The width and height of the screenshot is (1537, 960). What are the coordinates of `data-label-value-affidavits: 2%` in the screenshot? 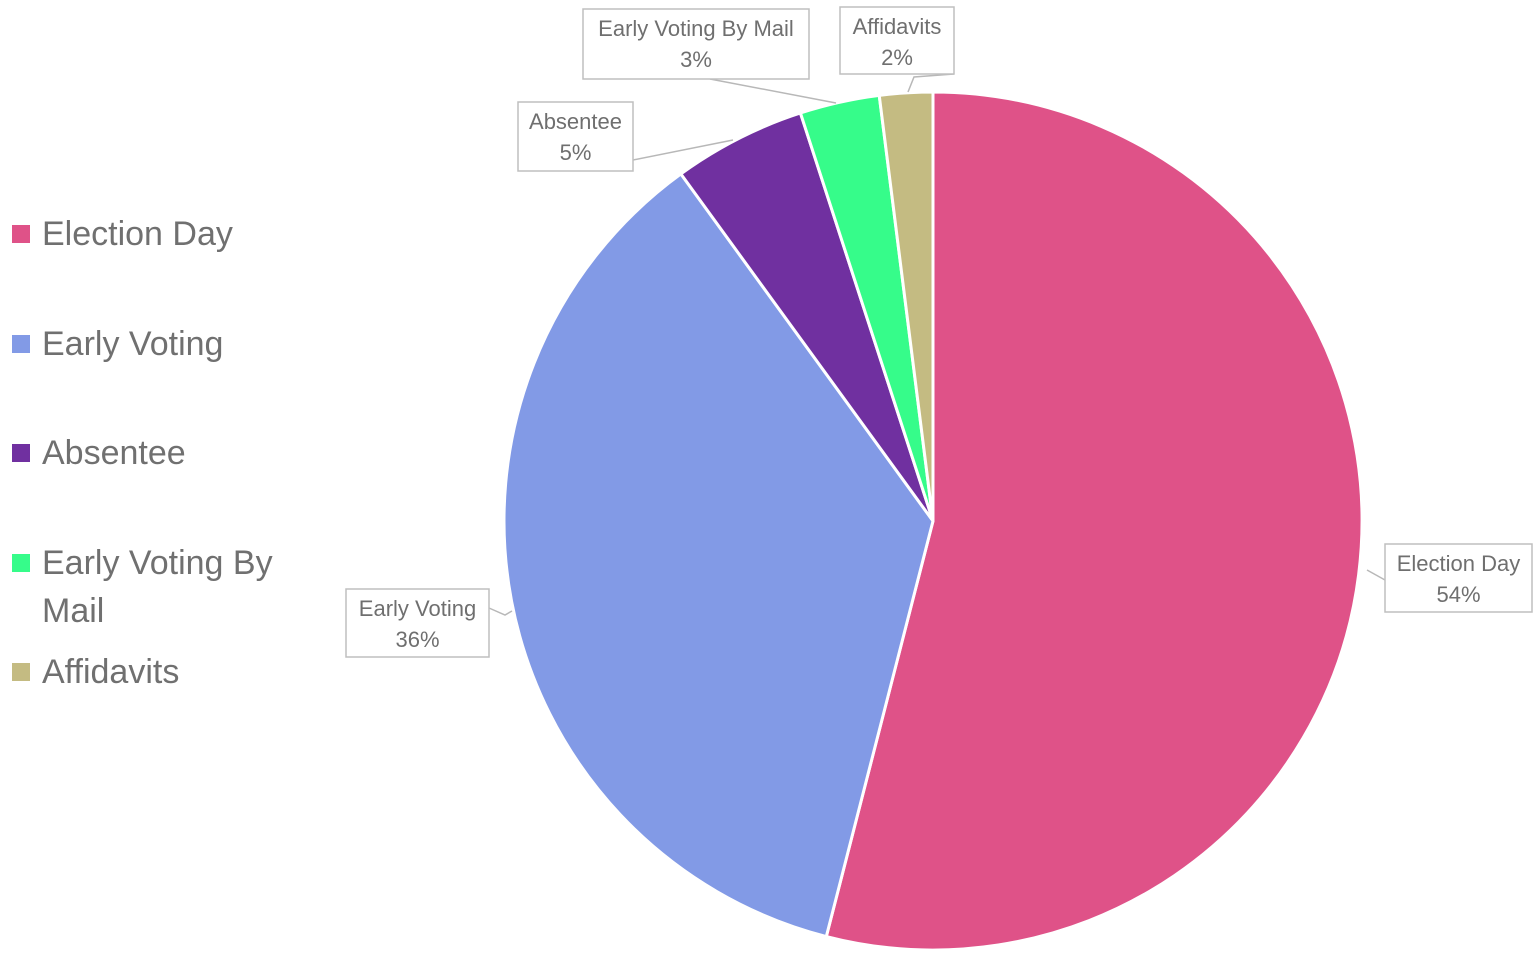 It's located at (897, 57).